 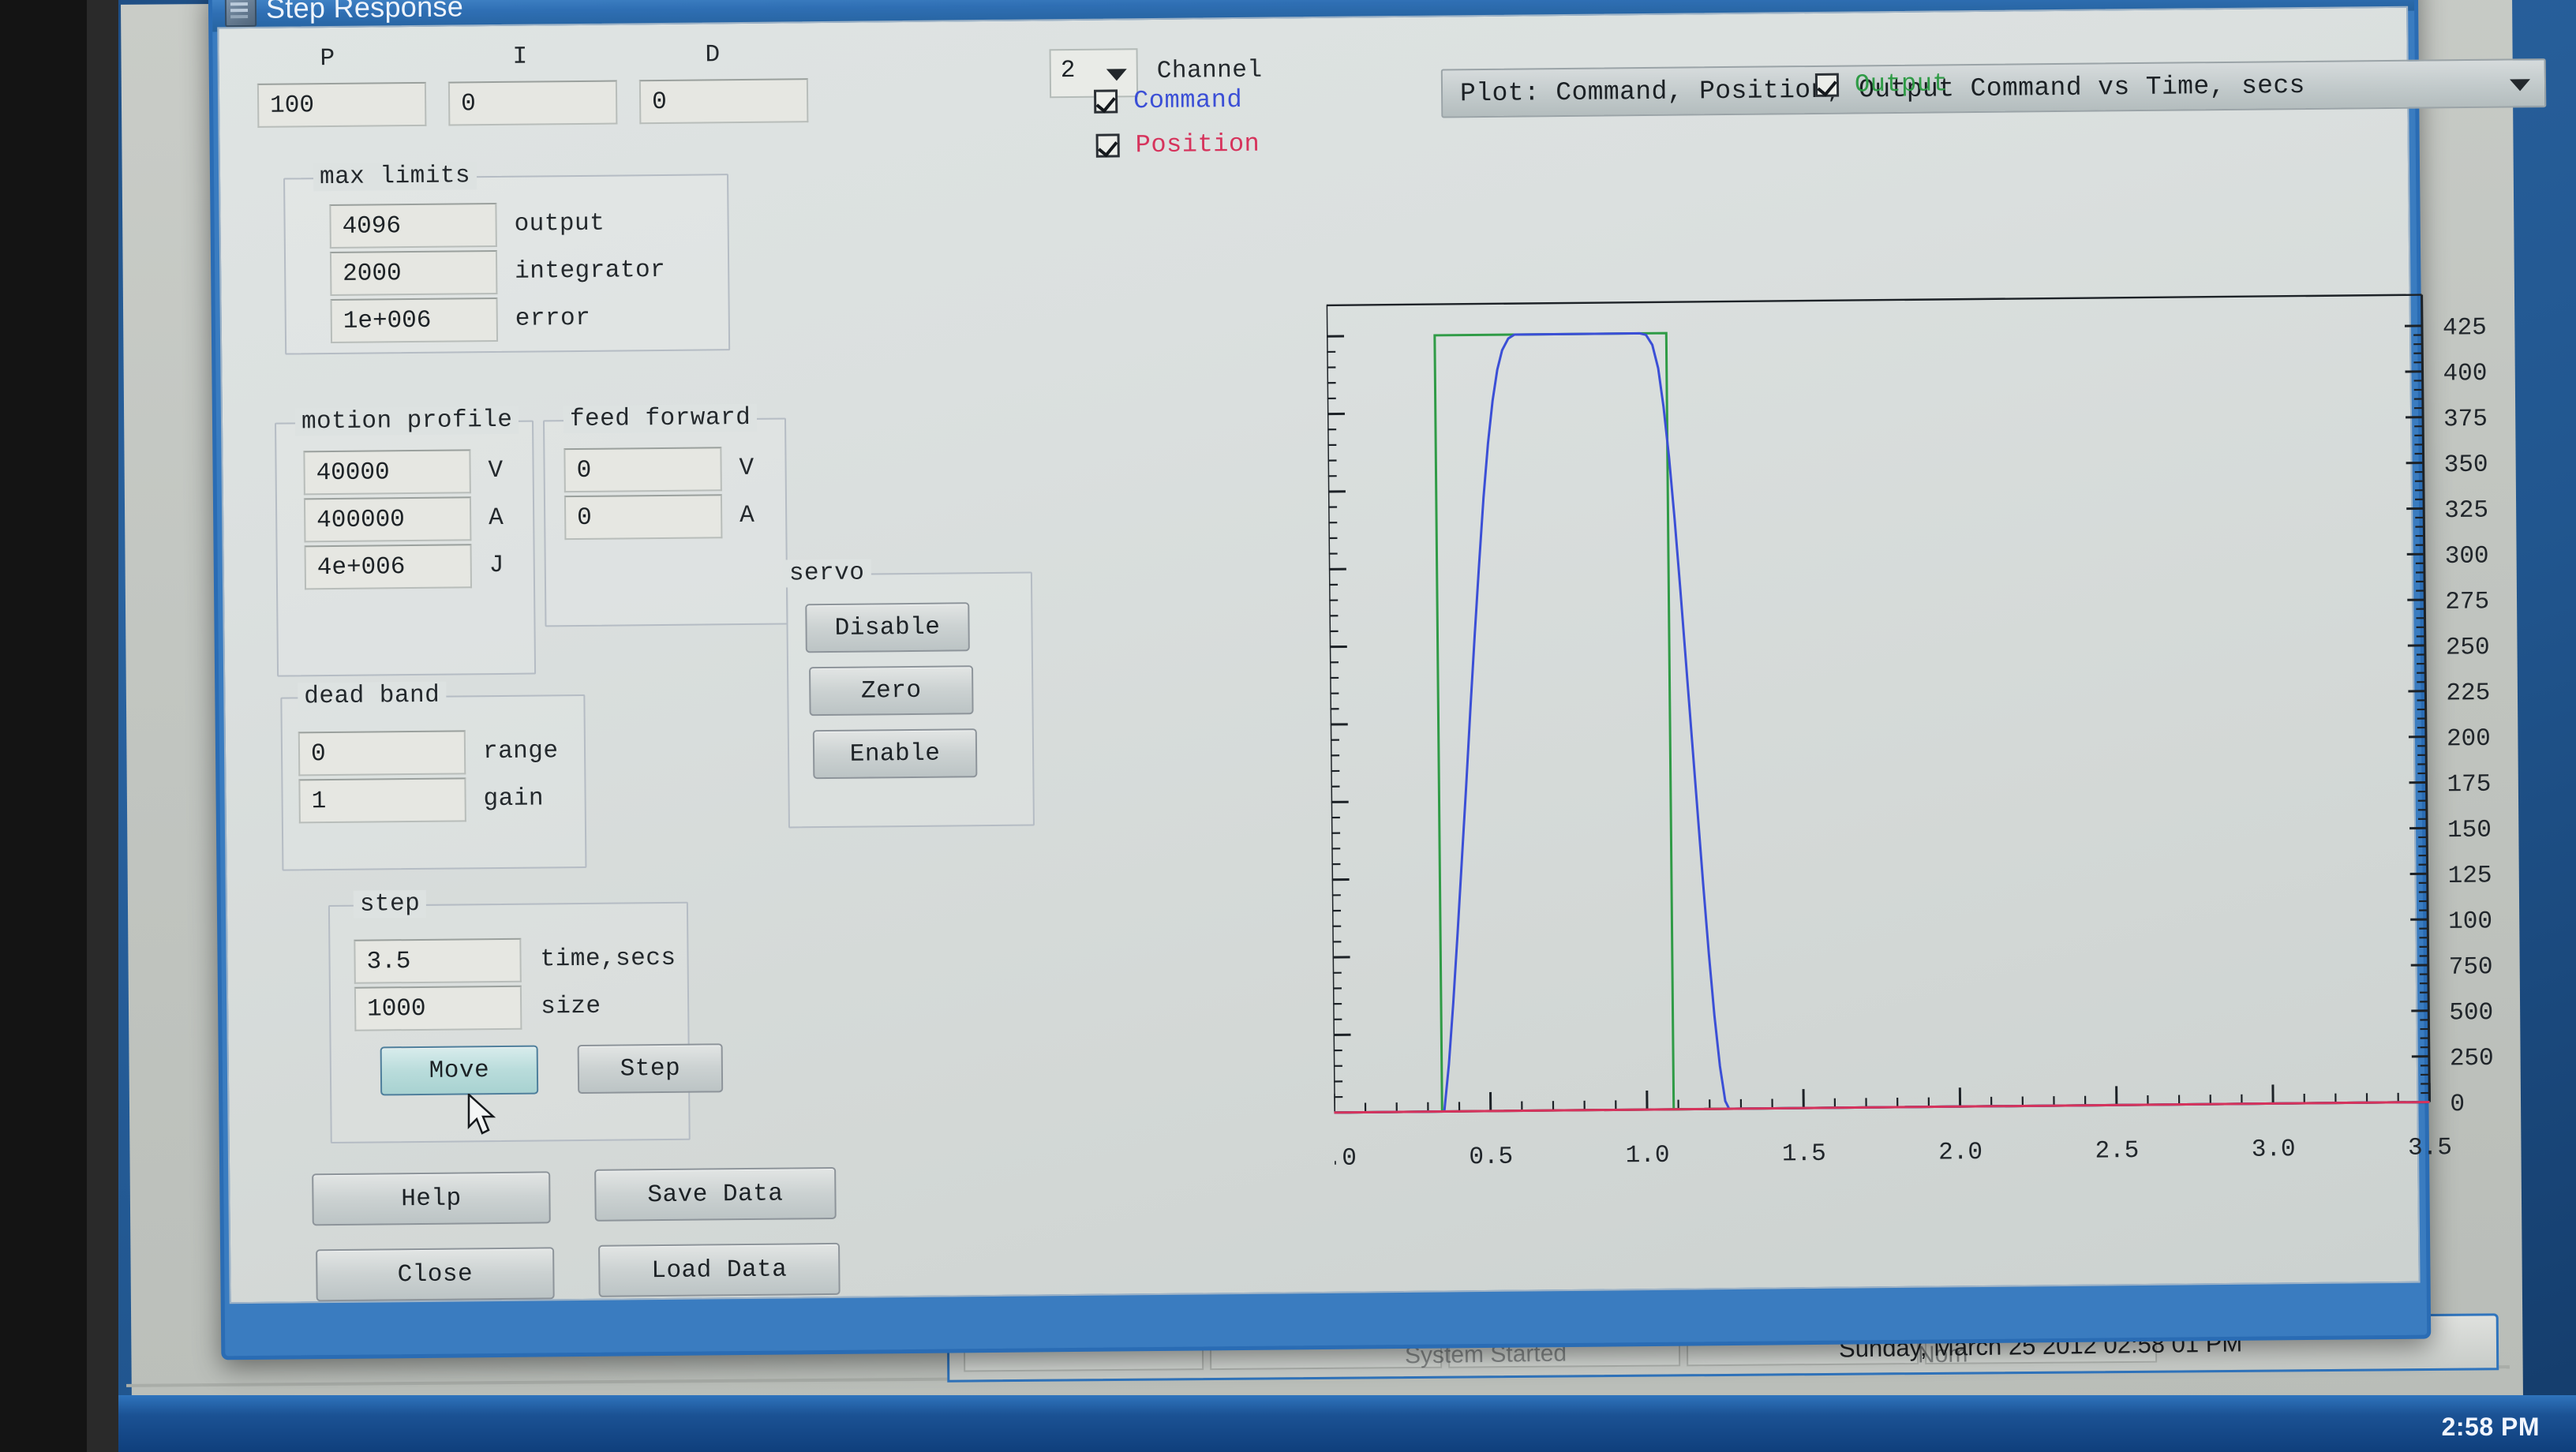 I want to click on max-error-input: 1e+006, so click(x=414, y=320).